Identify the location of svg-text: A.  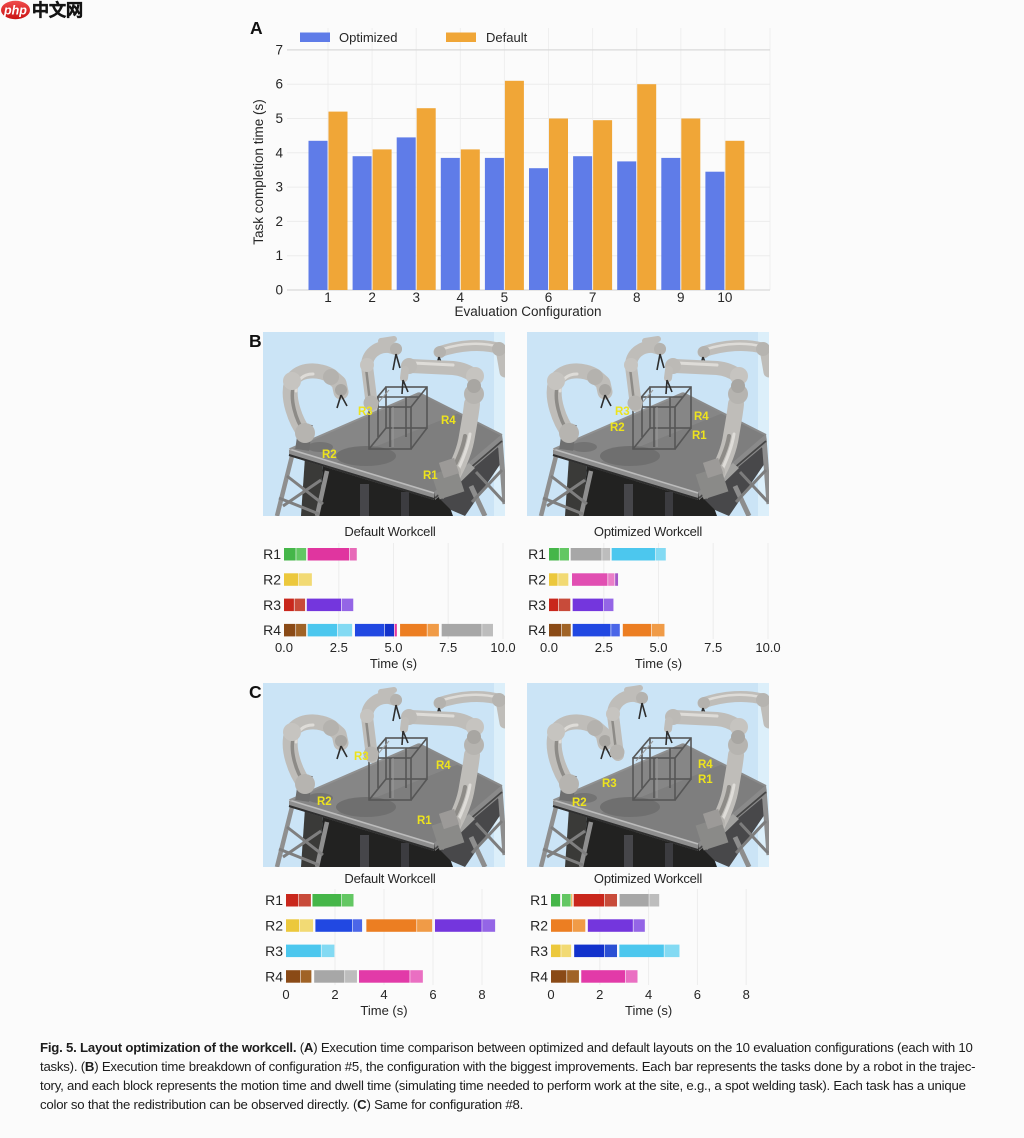
(256, 28).